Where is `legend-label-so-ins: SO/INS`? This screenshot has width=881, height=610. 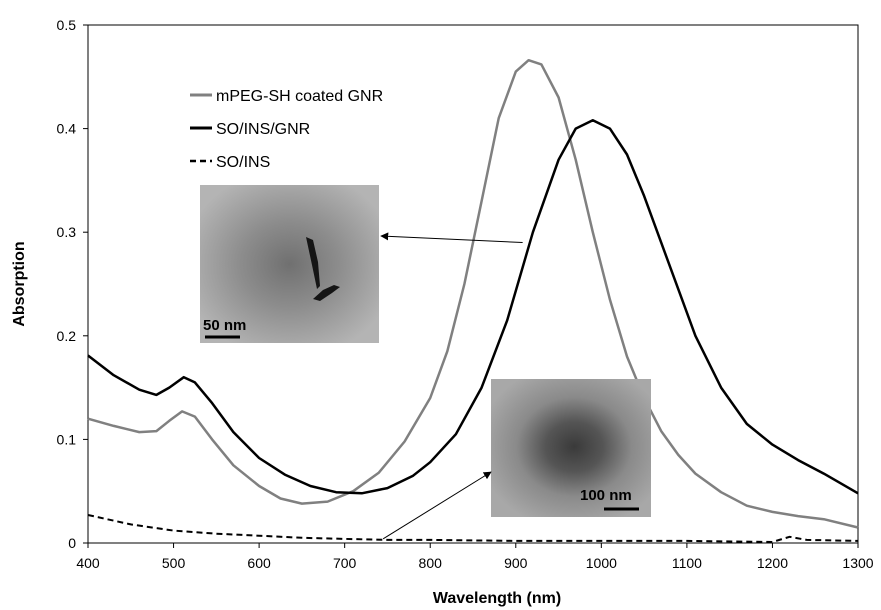
legend-label-so-ins: SO/INS is located at coordinates (243, 162).